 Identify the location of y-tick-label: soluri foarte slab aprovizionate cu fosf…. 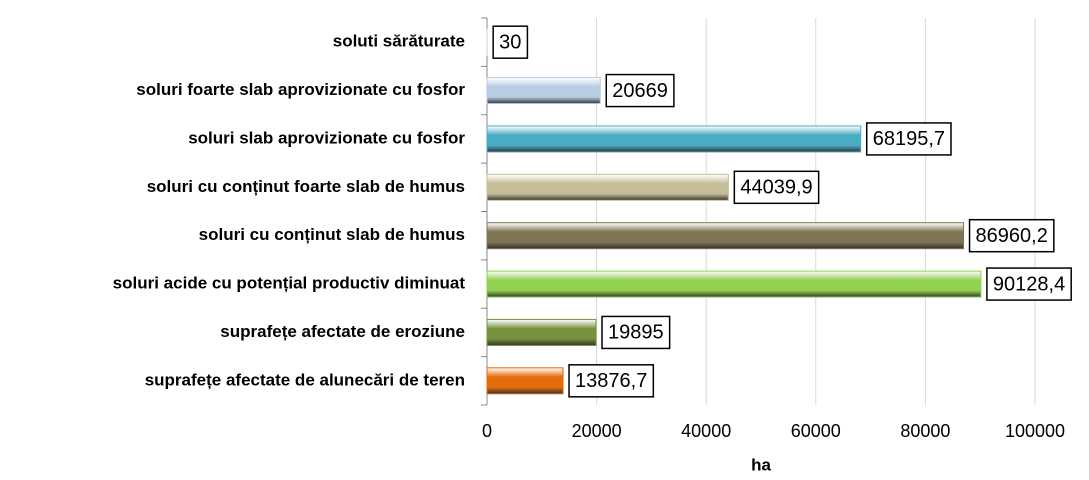
(300, 89).